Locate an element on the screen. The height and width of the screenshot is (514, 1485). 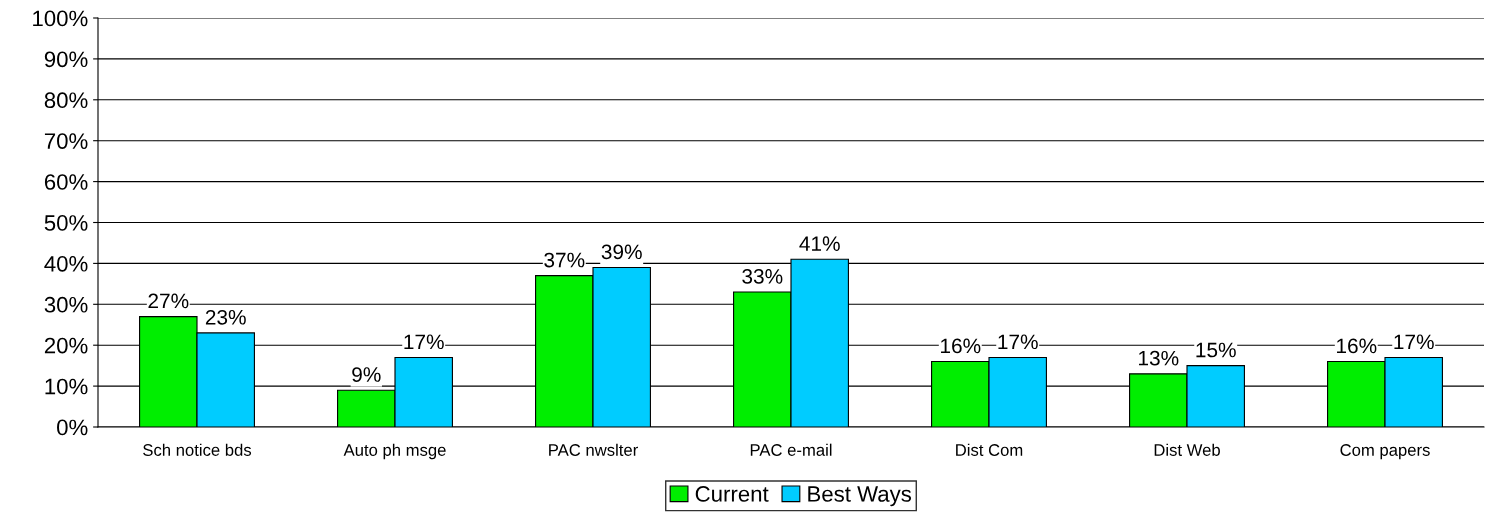
y-tick-label: 0% is located at coordinates (72, 427).